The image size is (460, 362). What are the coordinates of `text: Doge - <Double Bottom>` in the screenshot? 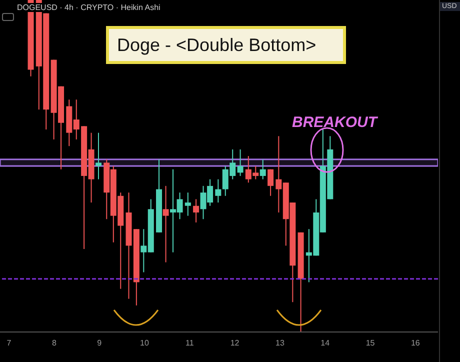 It's located at (226, 45).